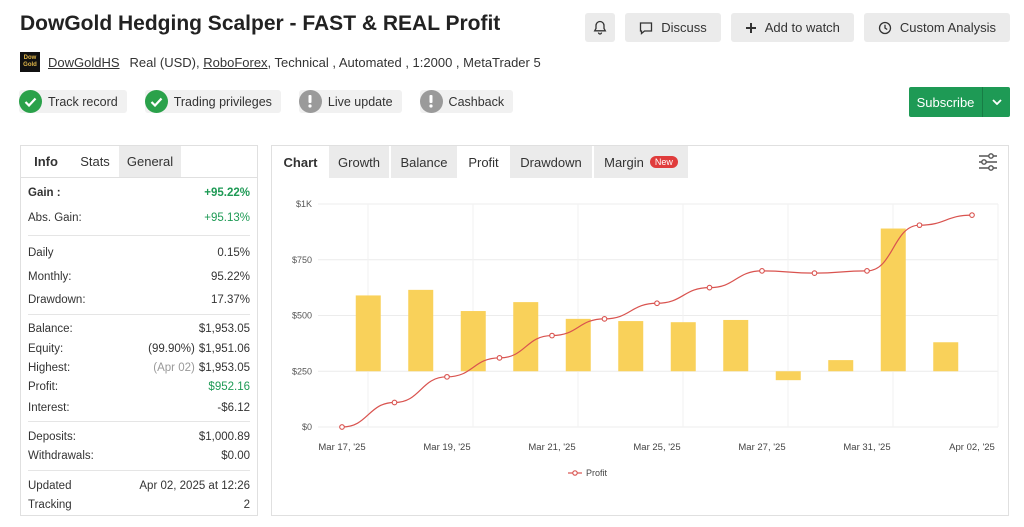 This screenshot has height=527, width=1024. Describe the element at coordinates (235, 62) in the screenshot. I see `broker-link: RoboForex` at that location.